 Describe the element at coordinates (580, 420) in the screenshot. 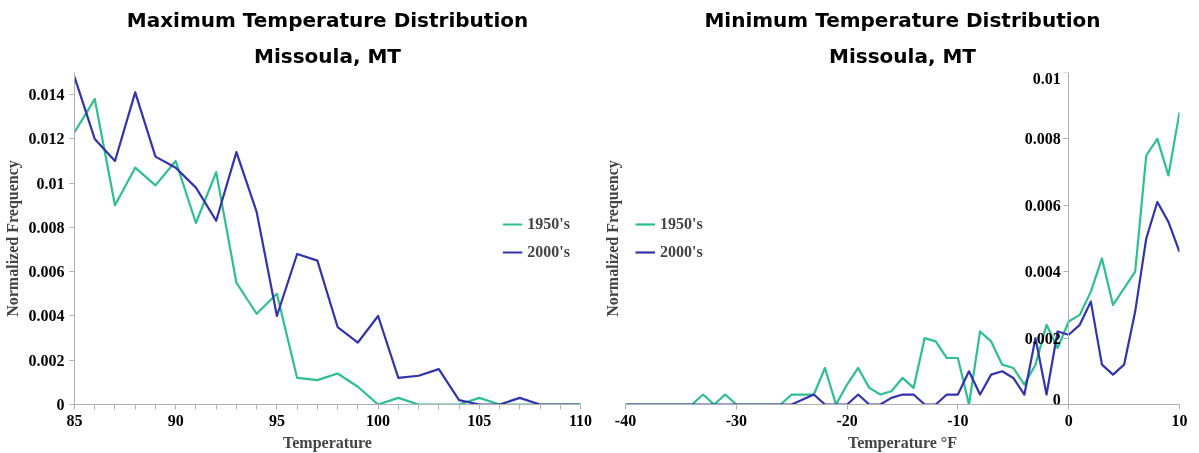

I see `x-tick-label: 110` at that location.